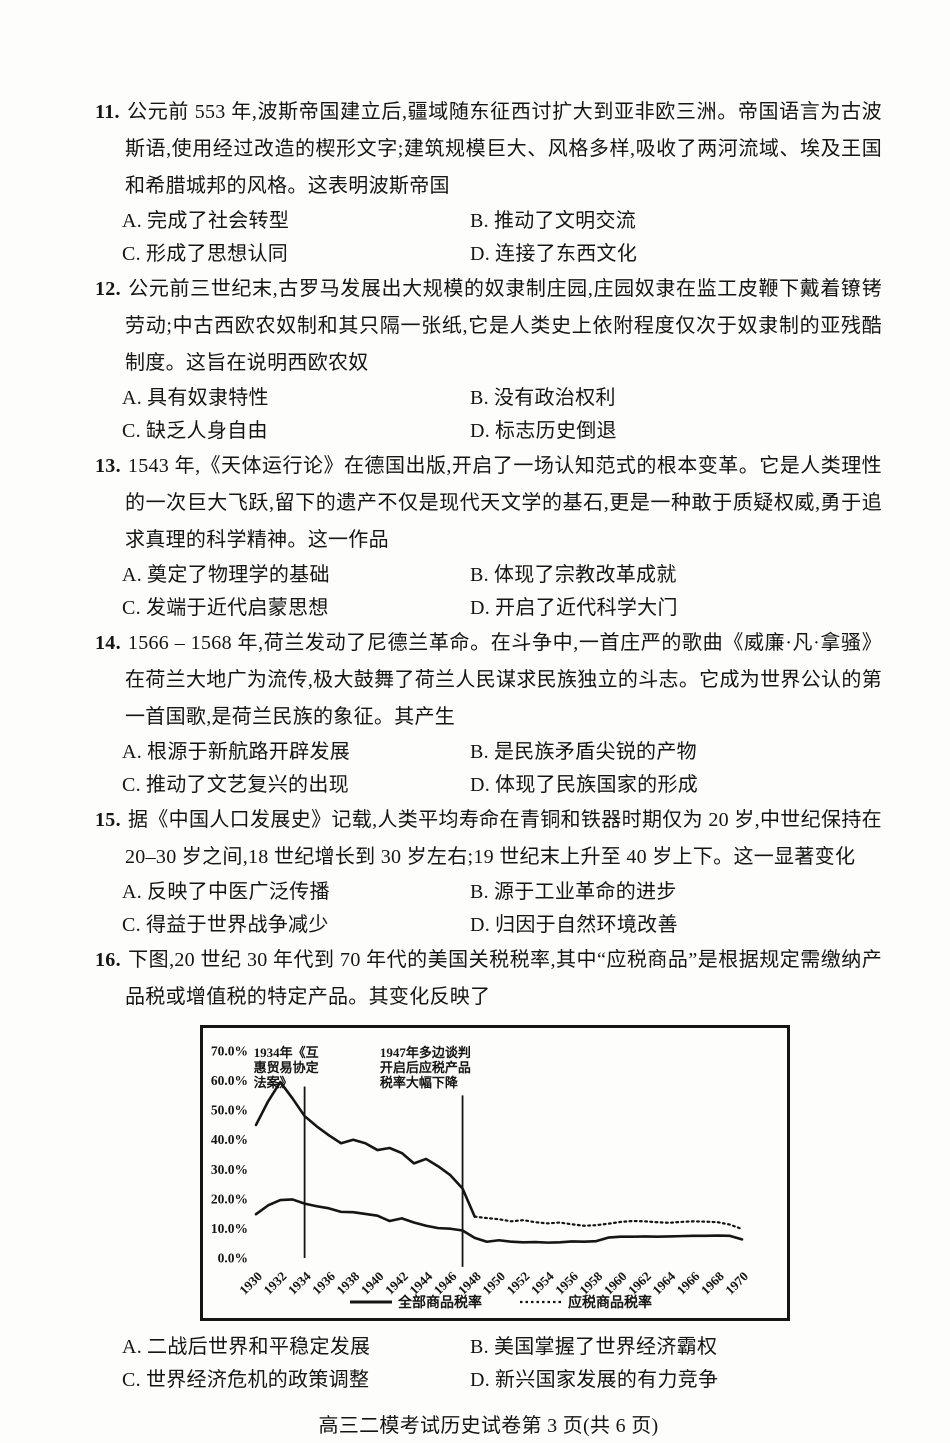  Describe the element at coordinates (206, 431) in the screenshot. I see `option-text: 缺乏人身自由` at that location.